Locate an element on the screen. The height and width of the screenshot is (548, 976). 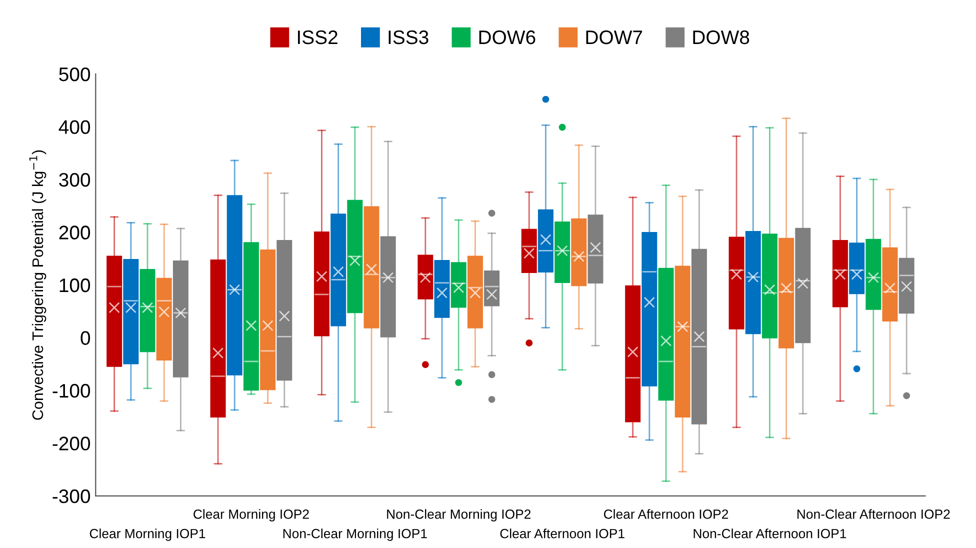
y-tick-label: 500 is located at coordinates (74, 74).